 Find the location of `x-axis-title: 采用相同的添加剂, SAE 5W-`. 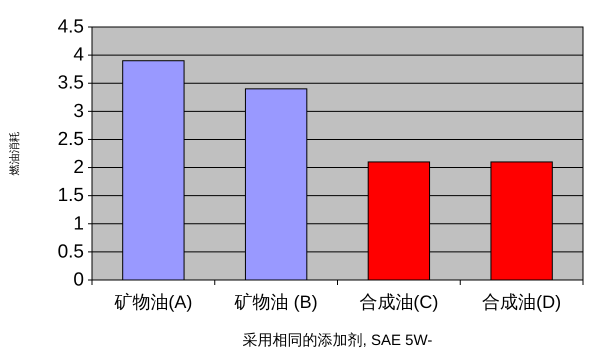

x-axis-title: 采用相同的添加剂, SAE 5W- is located at coordinates (337, 340).